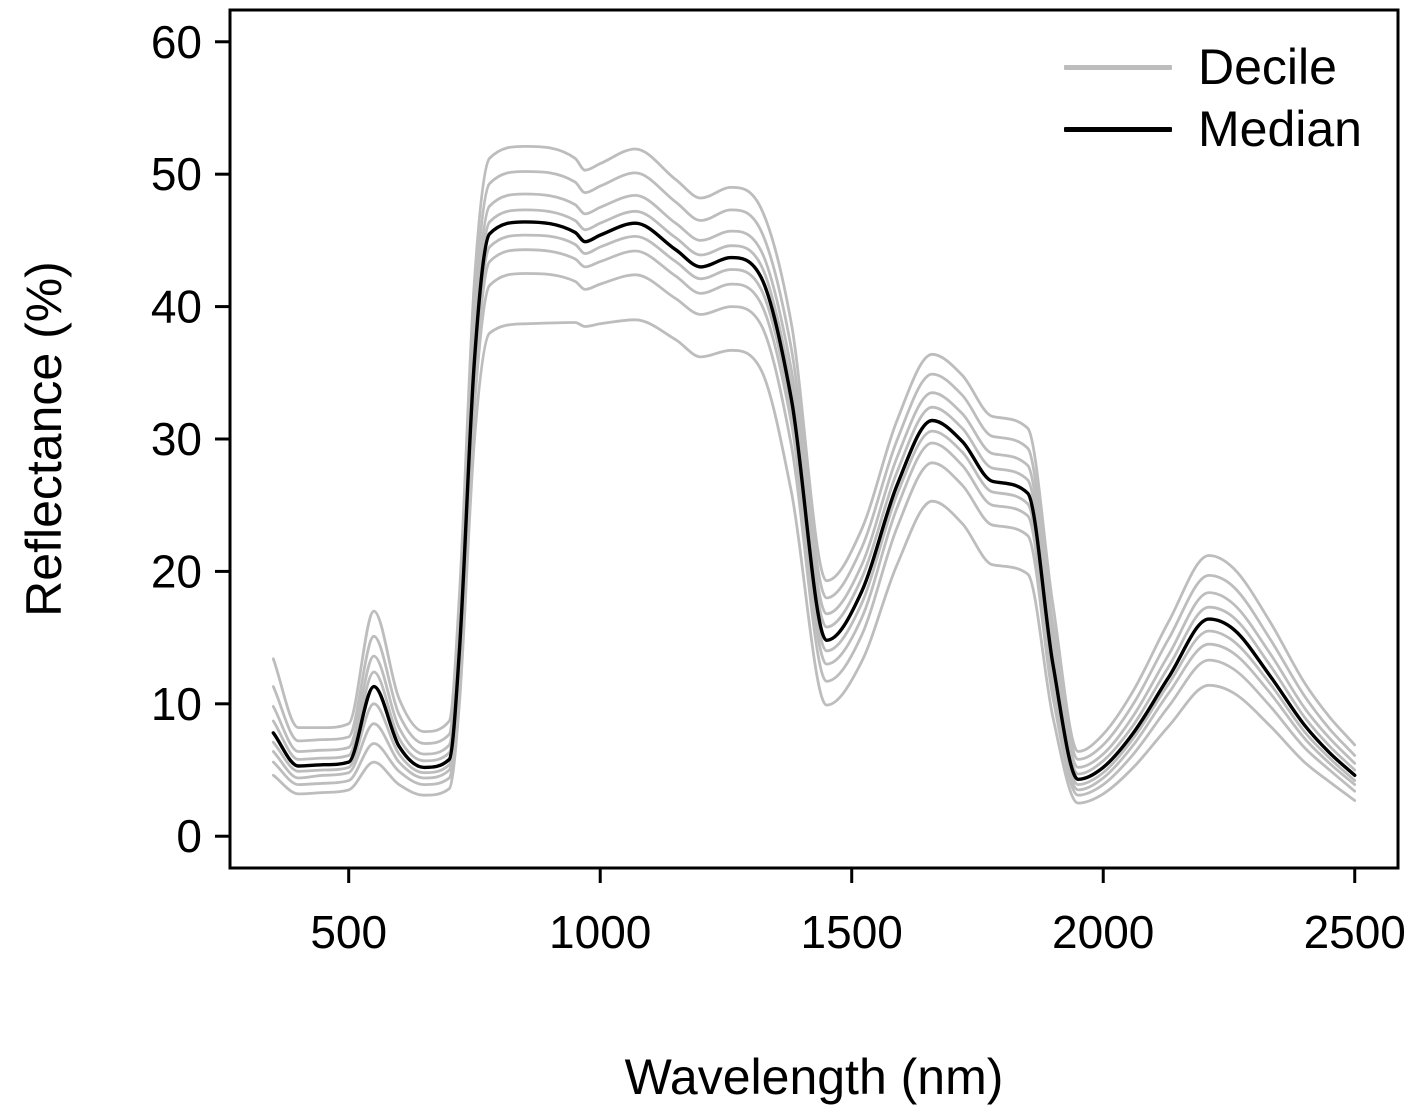 The image size is (1408, 1120). I want to click on x-tick-label: 2500, so click(1355, 932).